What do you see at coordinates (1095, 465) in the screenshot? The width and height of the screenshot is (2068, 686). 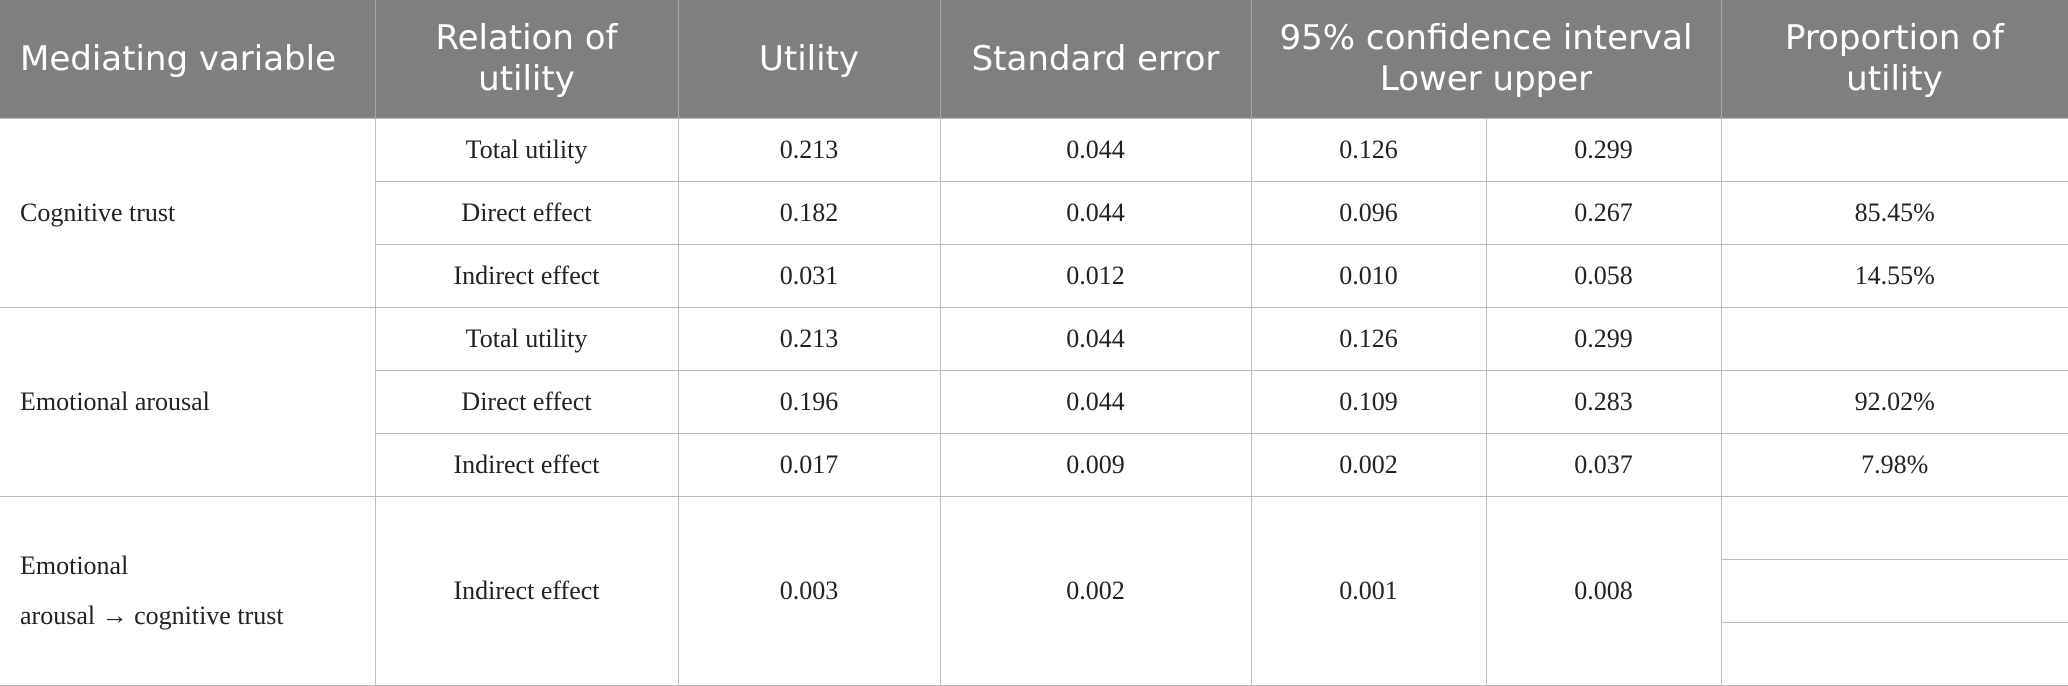 I see `cell: 0.009` at bounding box center [1095, 465].